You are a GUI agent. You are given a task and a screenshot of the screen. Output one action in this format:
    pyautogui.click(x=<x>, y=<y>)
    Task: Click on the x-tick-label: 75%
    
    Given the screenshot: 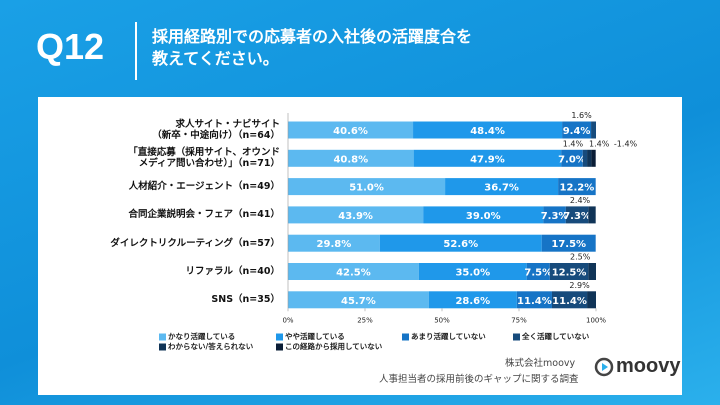 What is the action you would take?
    pyautogui.click(x=519, y=320)
    